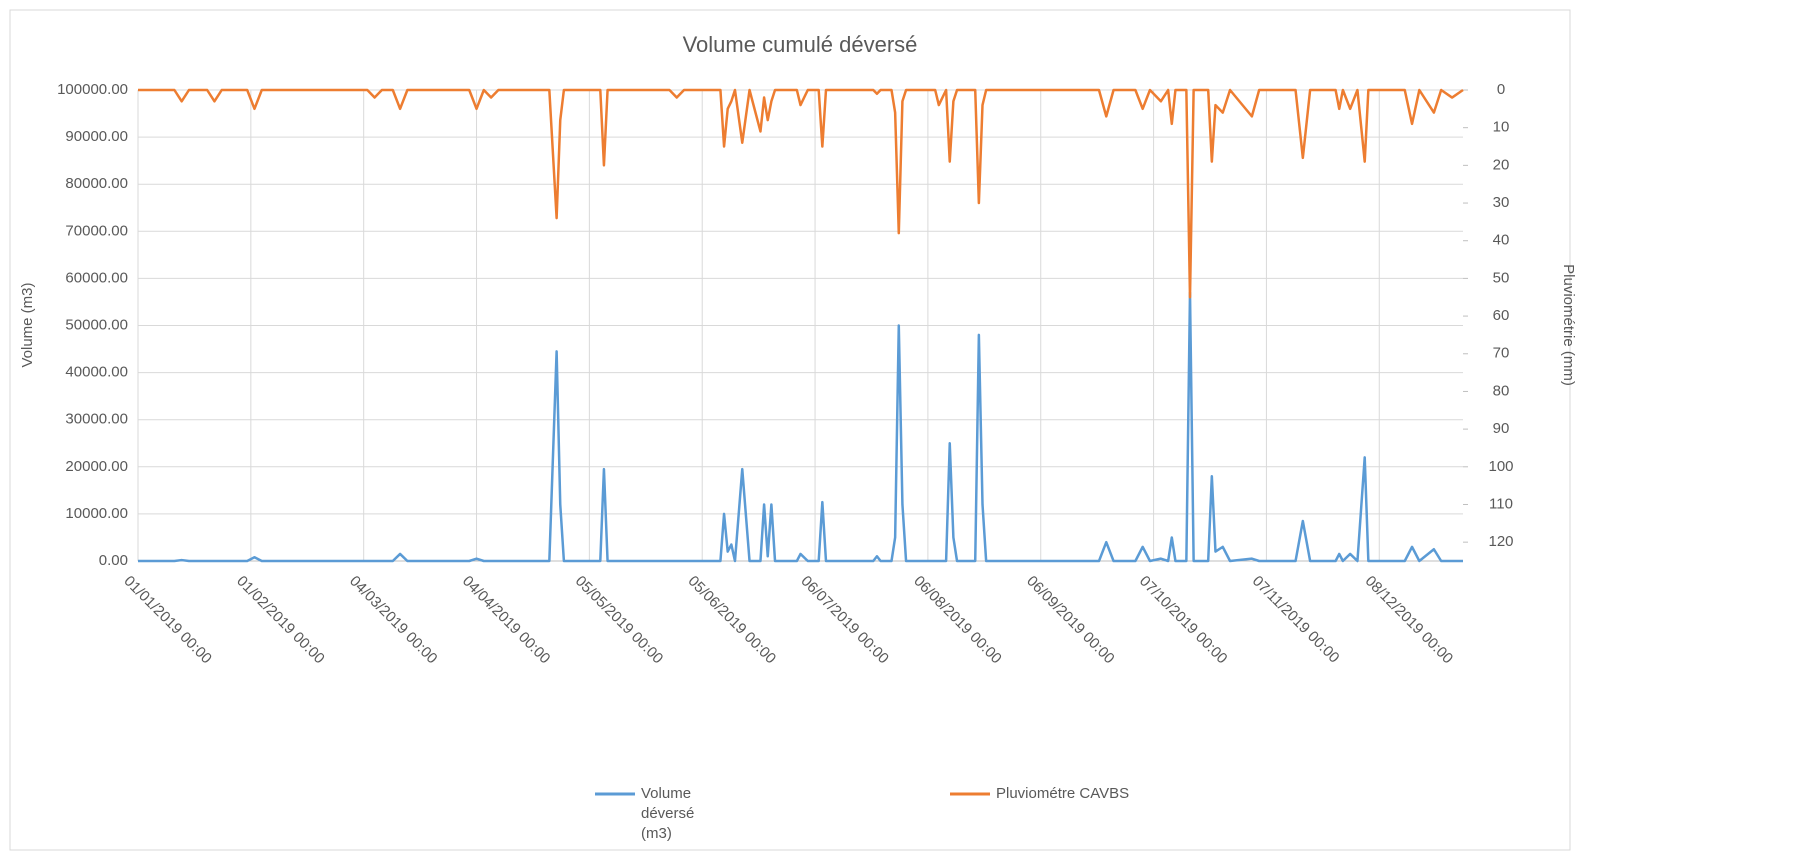 The height and width of the screenshot is (859, 1809). What do you see at coordinates (96, 372) in the screenshot?
I see `y-tick-label: 40000.00` at bounding box center [96, 372].